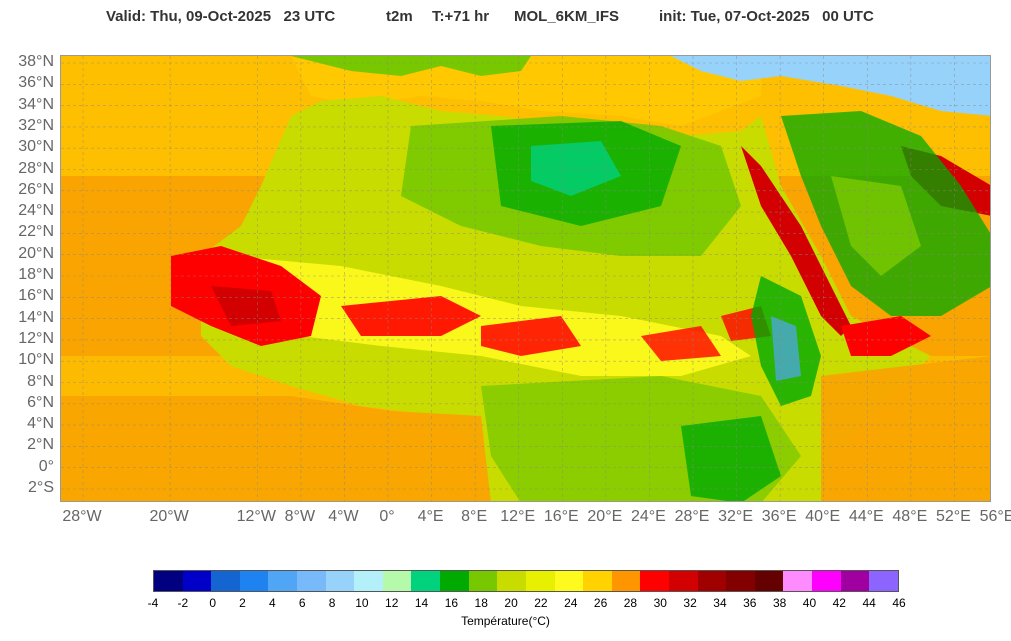 The width and height of the screenshot is (1011, 641). What do you see at coordinates (720, 603) in the screenshot?
I see `colorbar-tick-label: 34` at bounding box center [720, 603].